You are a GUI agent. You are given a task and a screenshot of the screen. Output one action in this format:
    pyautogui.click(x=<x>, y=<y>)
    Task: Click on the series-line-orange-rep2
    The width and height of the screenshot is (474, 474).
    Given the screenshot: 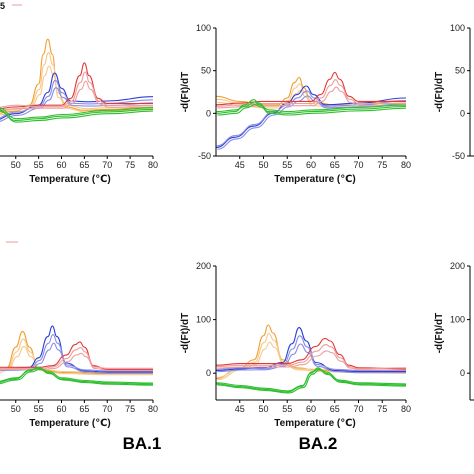 What is the action you would take?
    pyautogui.click(x=76, y=82)
    